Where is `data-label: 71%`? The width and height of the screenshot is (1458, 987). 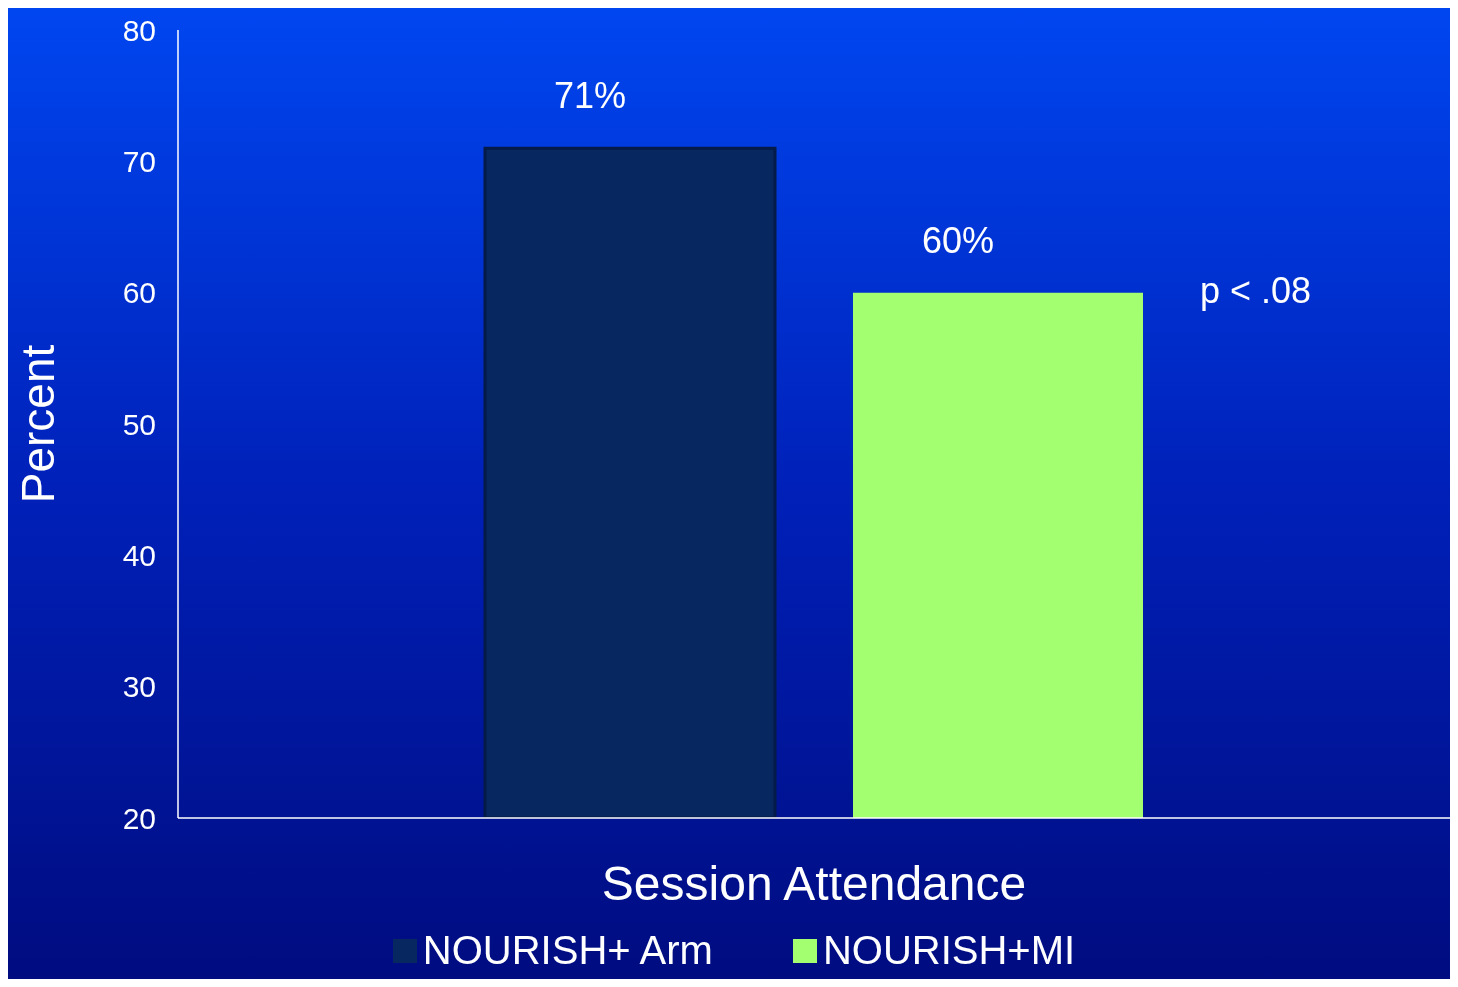 data-label: 71% is located at coordinates (590, 96).